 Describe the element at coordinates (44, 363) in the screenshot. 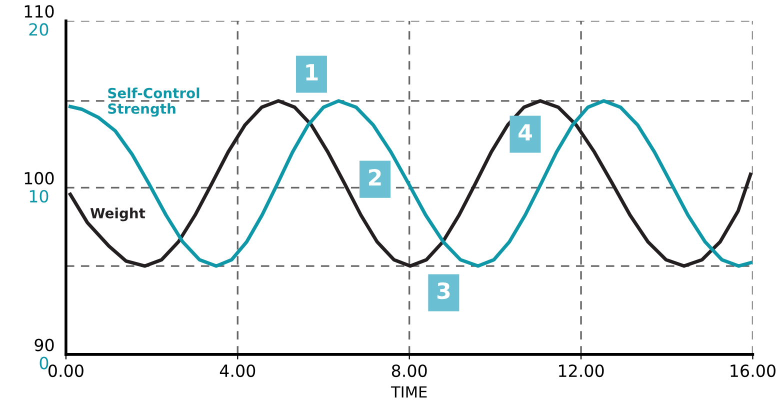

I see `y2-tick-label: 0` at that location.